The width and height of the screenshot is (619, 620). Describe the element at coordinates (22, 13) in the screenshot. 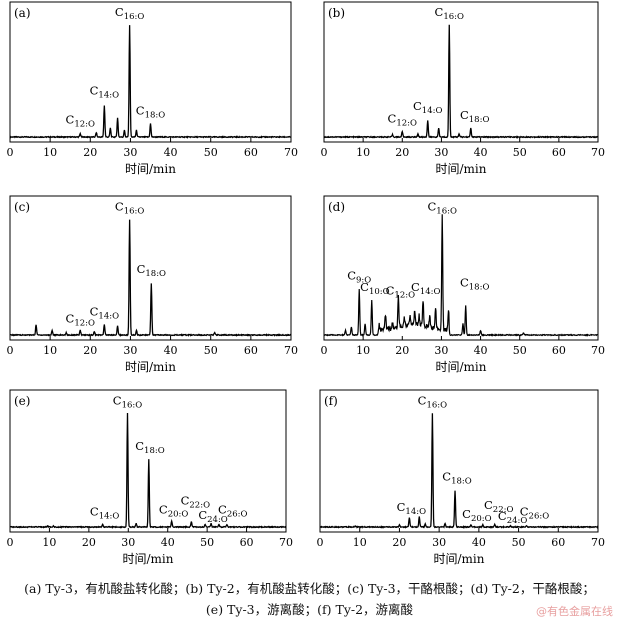

I see `panel-label: (a)` at that location.